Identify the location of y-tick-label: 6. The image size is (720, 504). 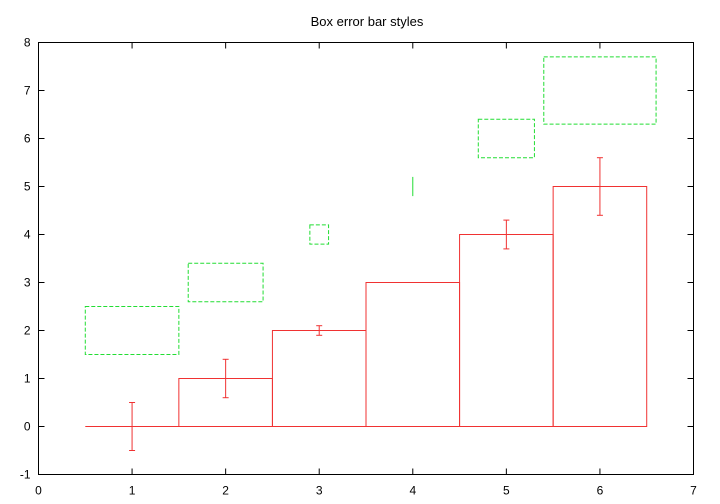
(27, 139).